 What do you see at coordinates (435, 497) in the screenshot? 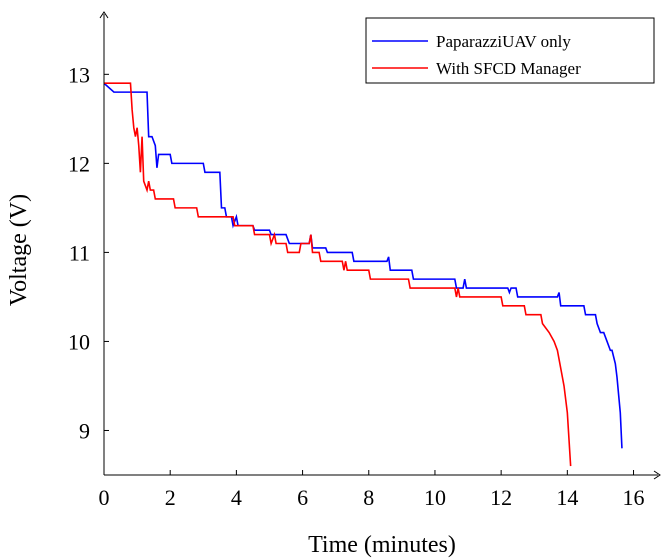
I see `x-tick-label: 10` at bounding box center [435, 497].